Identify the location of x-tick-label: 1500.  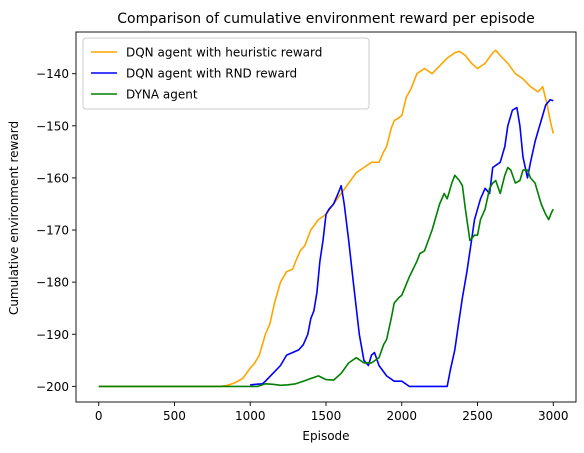
(326, 416).